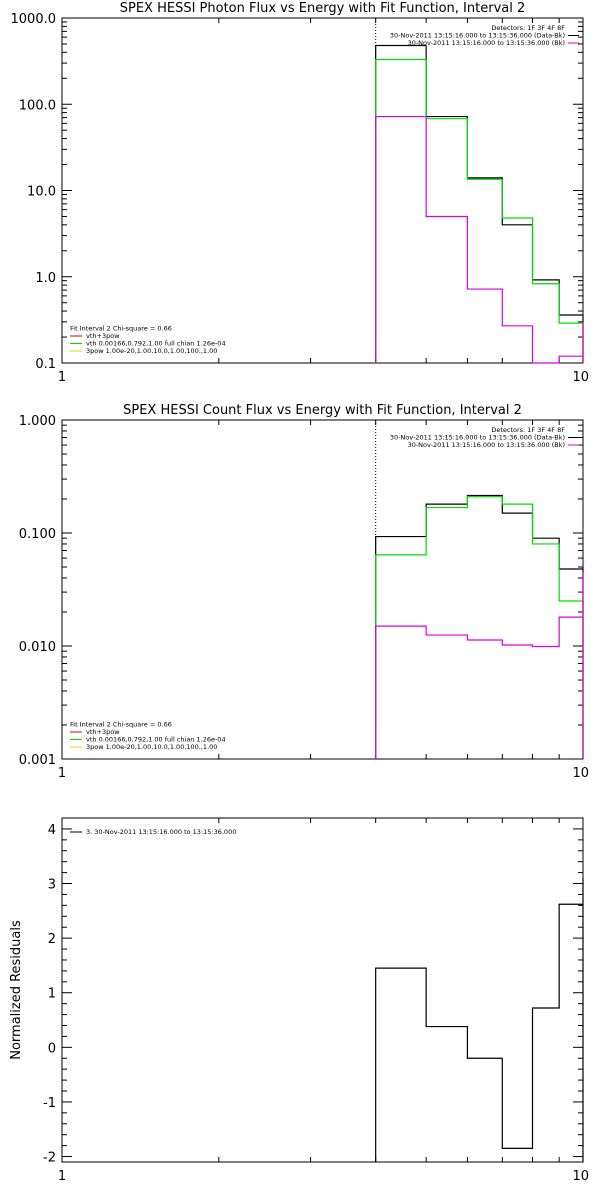 Image resolution: width=600 pixels, height=1200 pixels. I want to click on y-tick-label: 1, so click(52, 994).